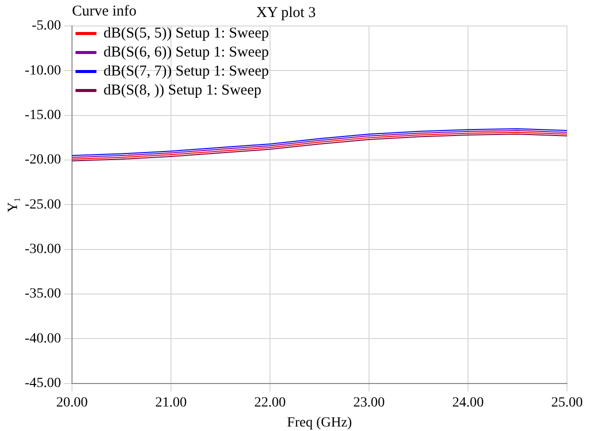 The height and width of the screenshot is (431, 592). Describe the element at coordinates (182, 90) in the screenshot. I see `legend-label: dB(S(8, )) Setup 1: Sweep` at that location.